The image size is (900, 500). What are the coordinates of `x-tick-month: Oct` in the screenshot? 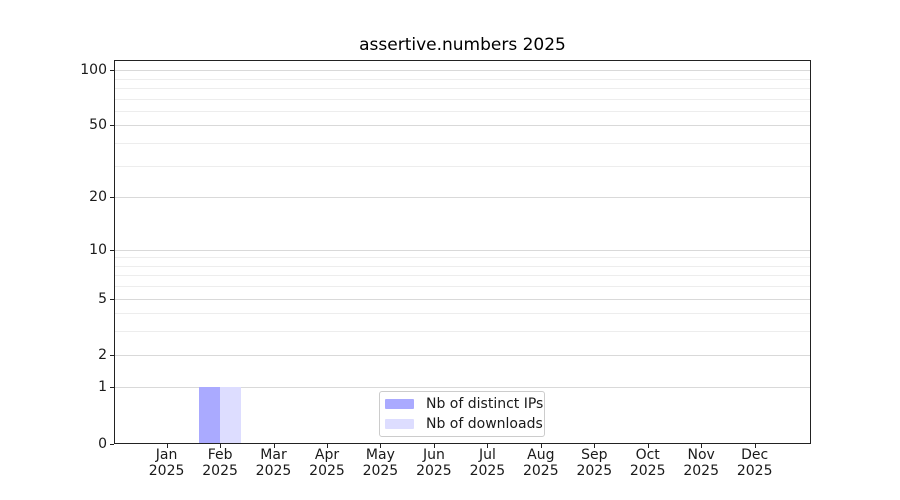 It's located at (647, 455).